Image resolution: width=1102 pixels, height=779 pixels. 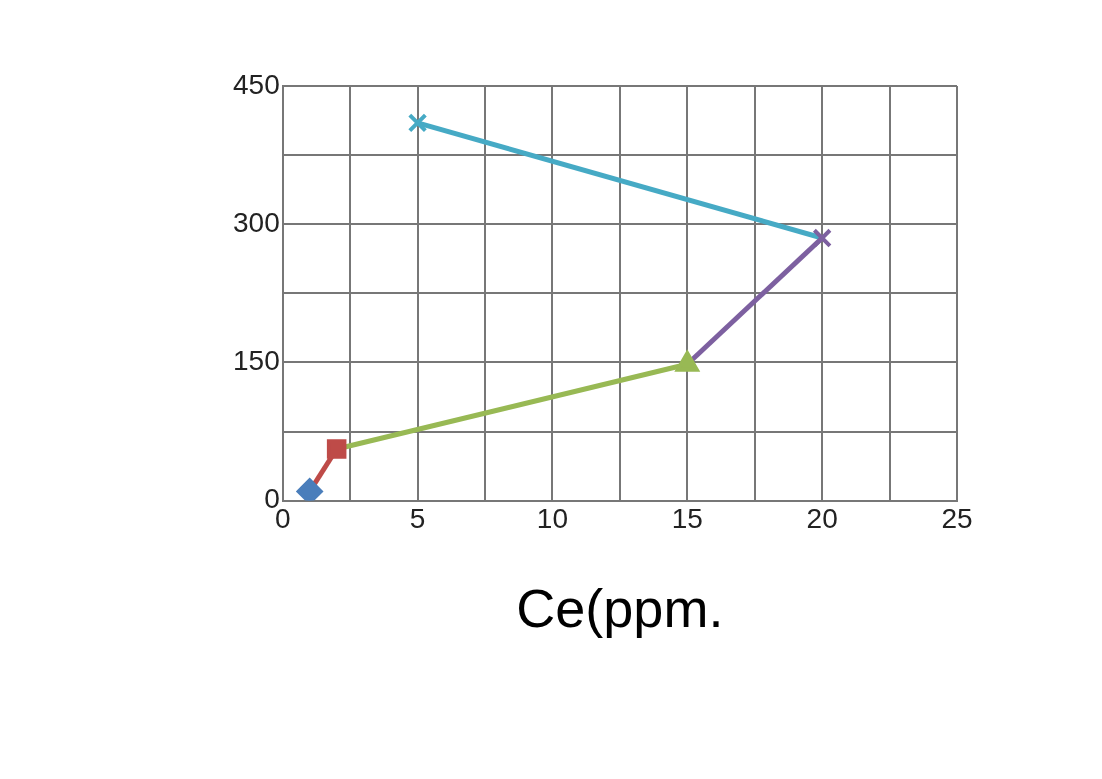 What do you see at coordinates (957, 519) in the screenshot?
I see `x-tick-label: 25` at bounding box center [957, 519].